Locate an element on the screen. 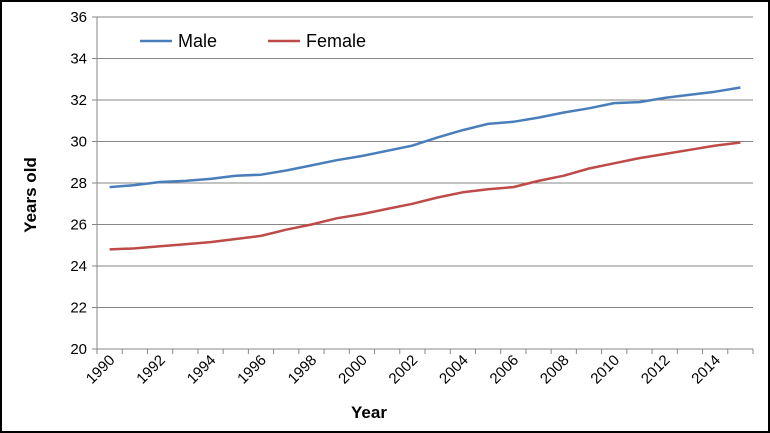 Image resolution: width=770 pixels, height=433 pixels. x-tick-label-2014: 2014 is located at coordinates (706, 370).